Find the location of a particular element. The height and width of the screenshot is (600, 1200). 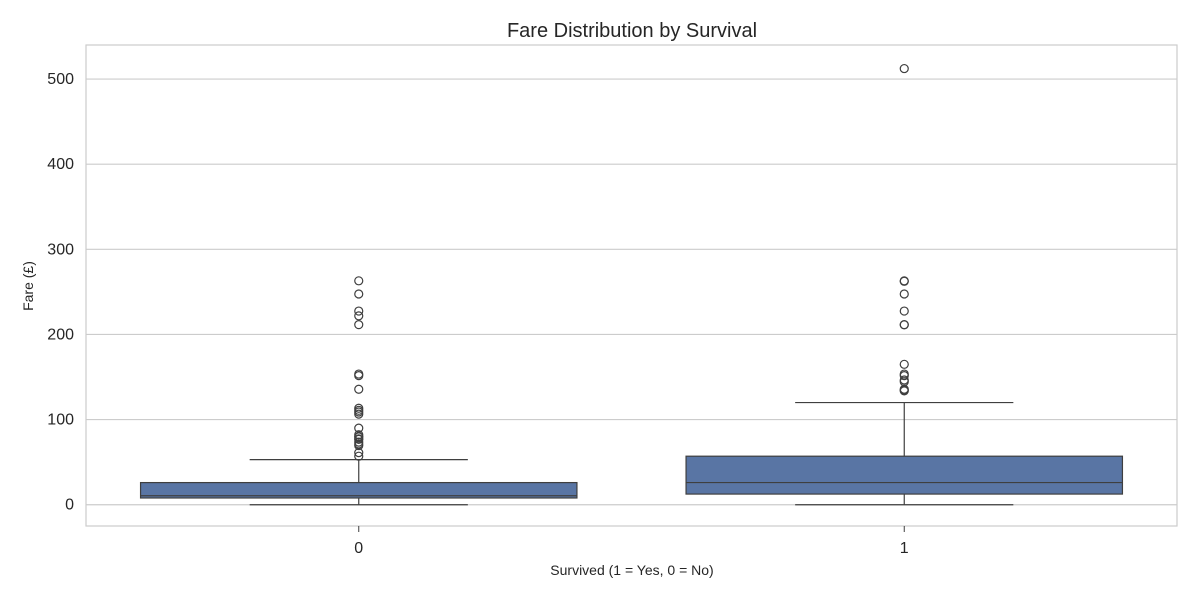

x-tick-label: 1 is located at coordinates (904, 548).